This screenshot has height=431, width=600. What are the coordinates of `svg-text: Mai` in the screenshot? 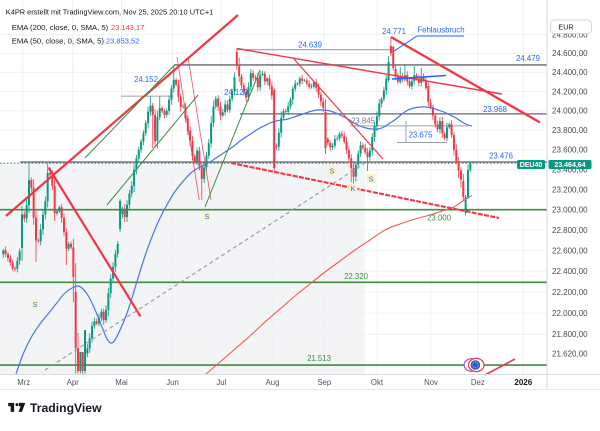 It's located at (121, 382).